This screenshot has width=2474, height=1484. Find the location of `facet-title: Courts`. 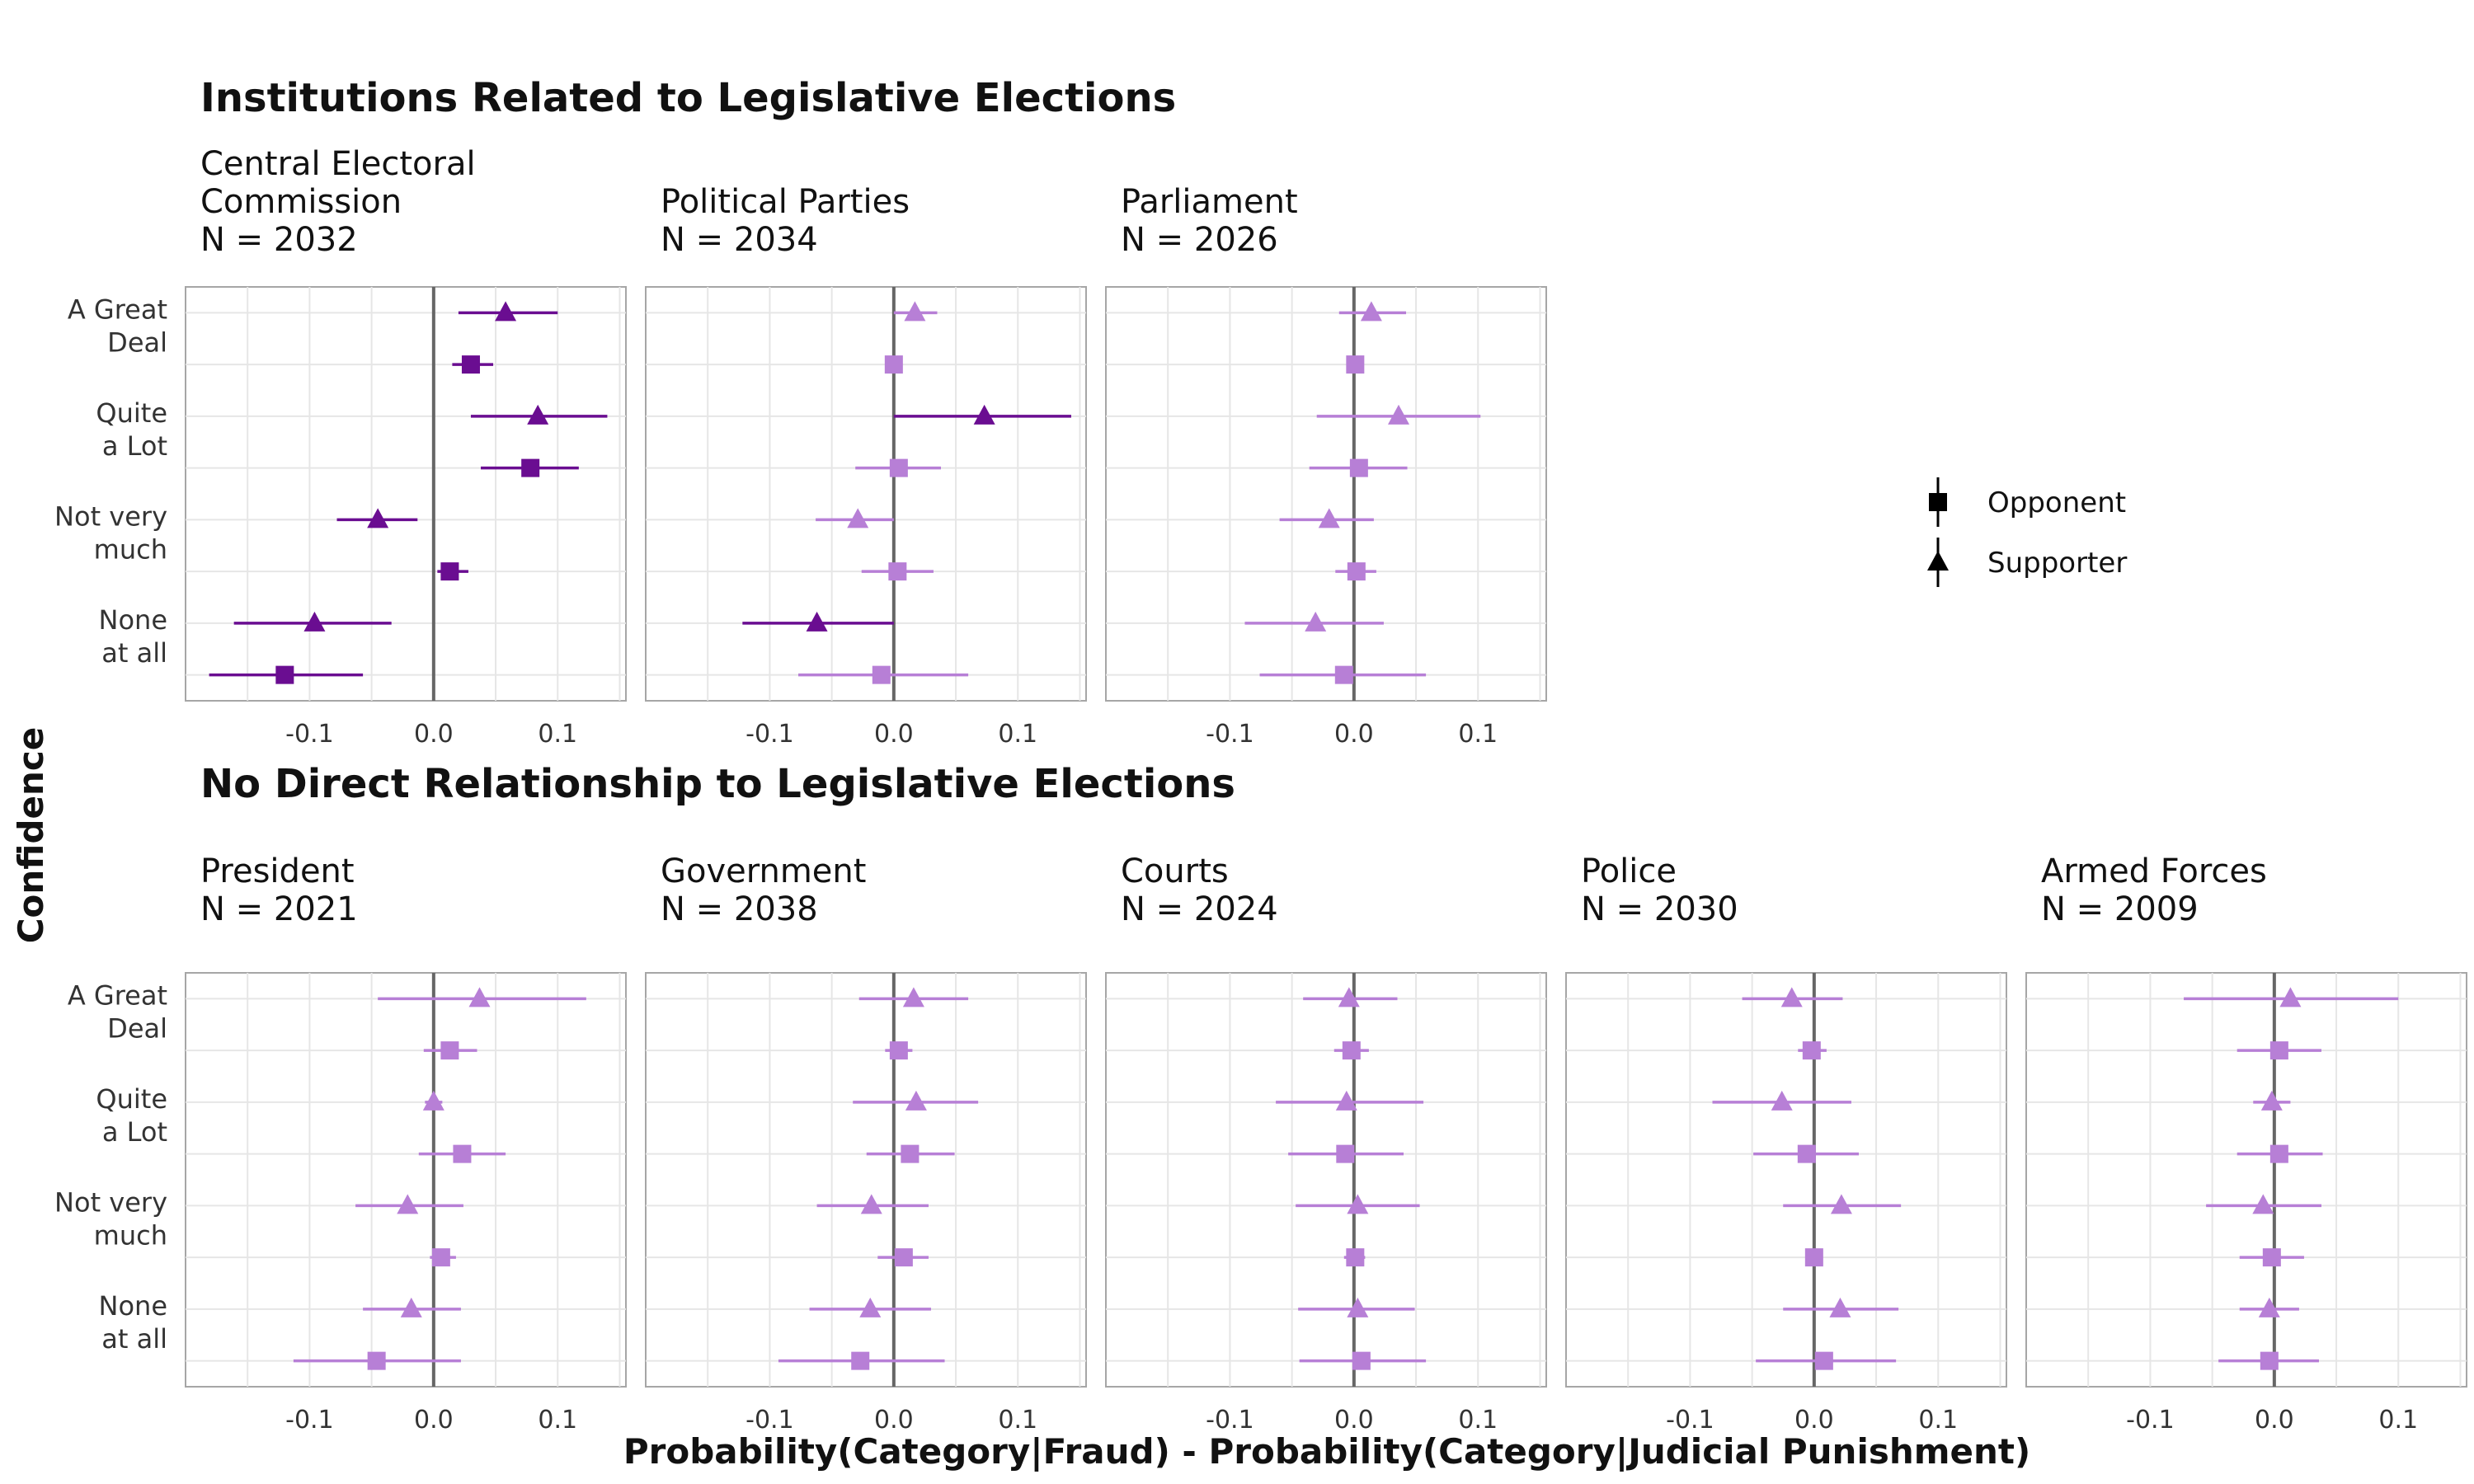

facet-title: Courts is located at coordinates (1175, 871).